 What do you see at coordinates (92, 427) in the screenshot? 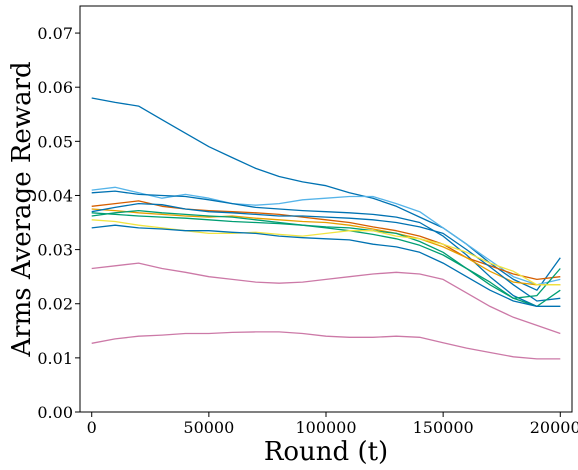
I see `x-tick-label: 0` at bounding box center [92, 427].